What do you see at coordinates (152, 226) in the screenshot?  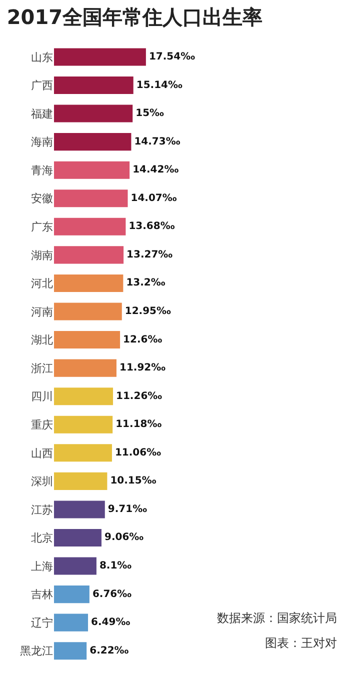 I see `data-label: 13.68‰` at bounding box center [152, 226].